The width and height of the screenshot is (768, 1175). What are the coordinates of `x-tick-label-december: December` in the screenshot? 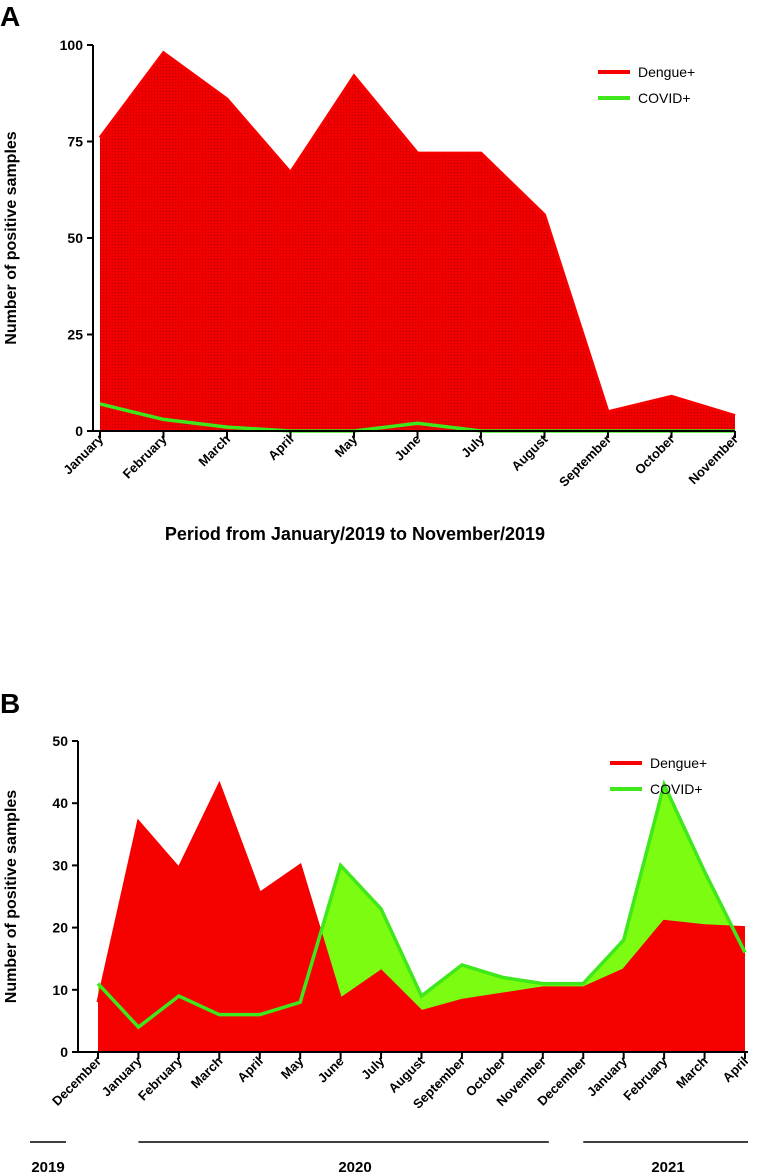 It's located at (76, 1081).